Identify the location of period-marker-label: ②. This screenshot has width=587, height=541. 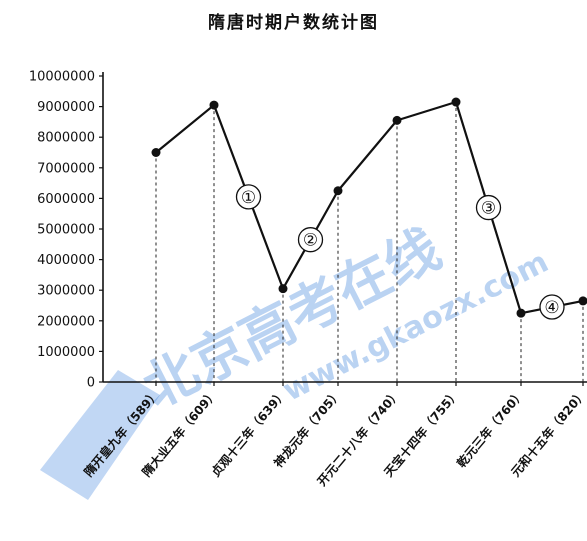
(310, 241).